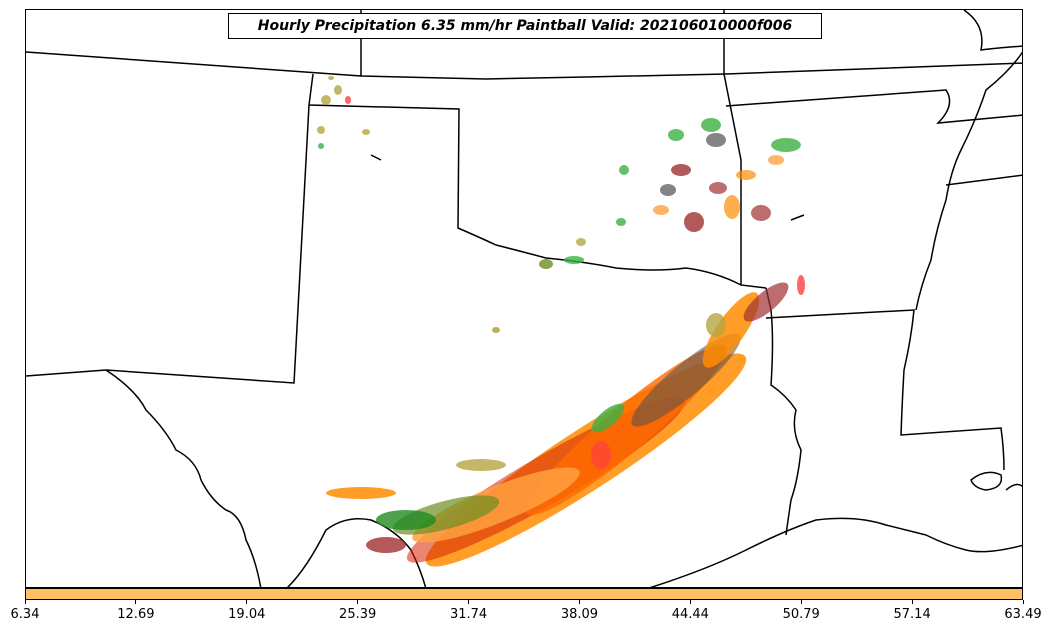 This screenshot has width=1053, height=633. I want to click on colorbar-tick-label: 57.14, so click(912, 614).